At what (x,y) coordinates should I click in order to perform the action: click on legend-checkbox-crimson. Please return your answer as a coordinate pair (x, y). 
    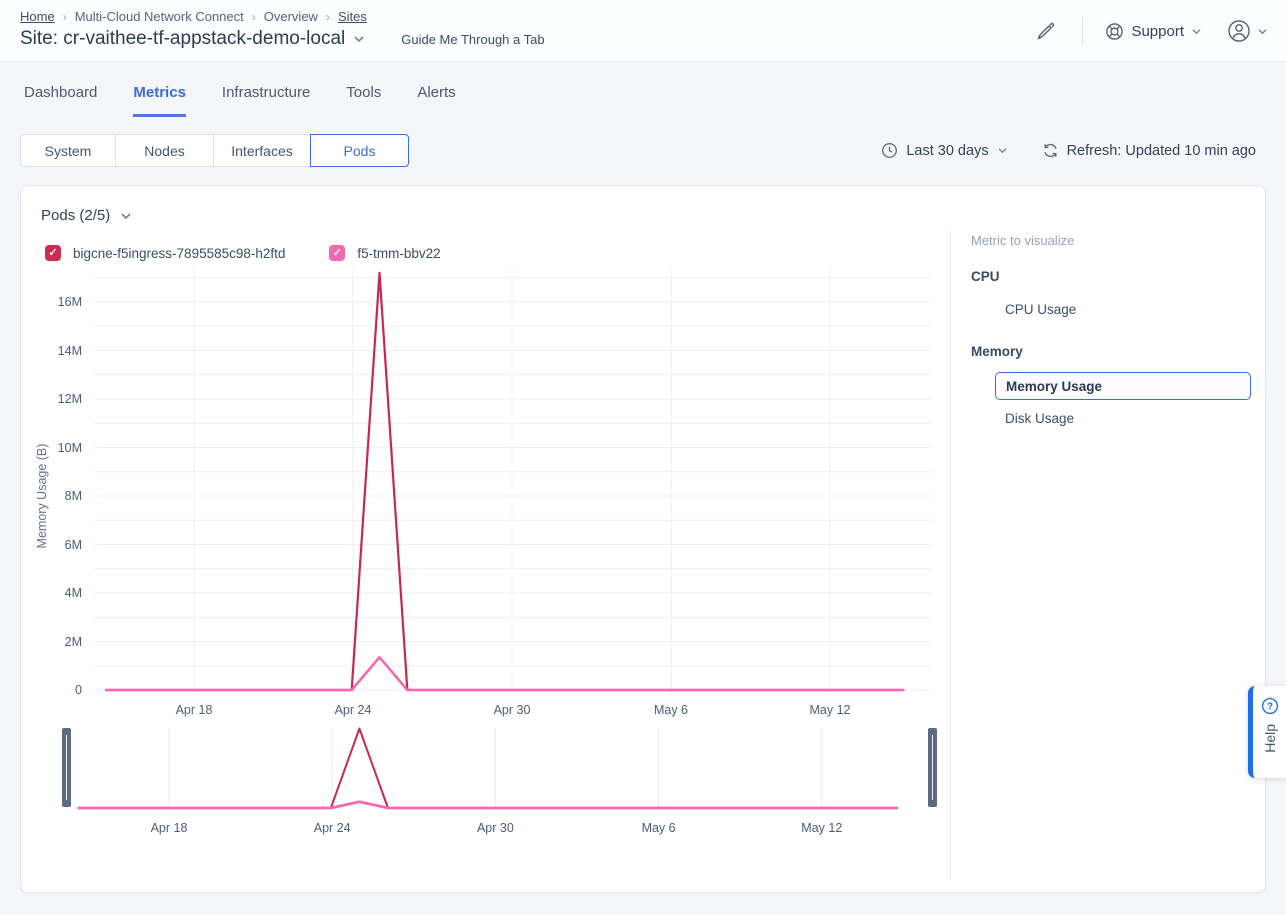
    Looking at the image, I should click on (53, 253).